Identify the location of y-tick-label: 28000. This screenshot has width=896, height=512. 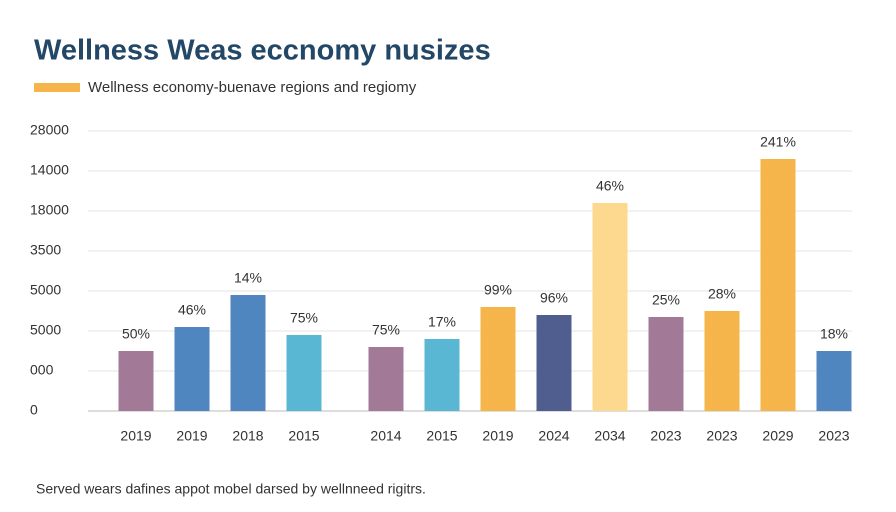
(49, 130).